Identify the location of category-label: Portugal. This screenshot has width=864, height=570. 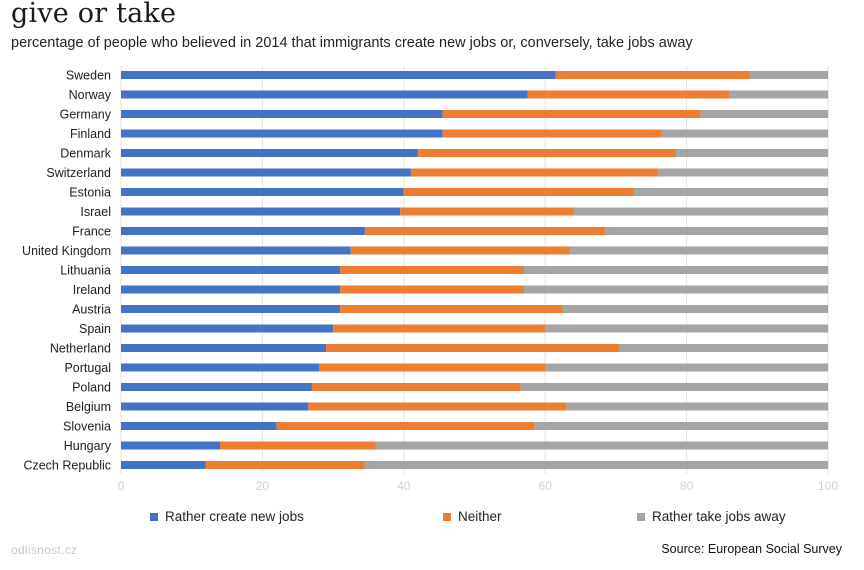
(87, 368).